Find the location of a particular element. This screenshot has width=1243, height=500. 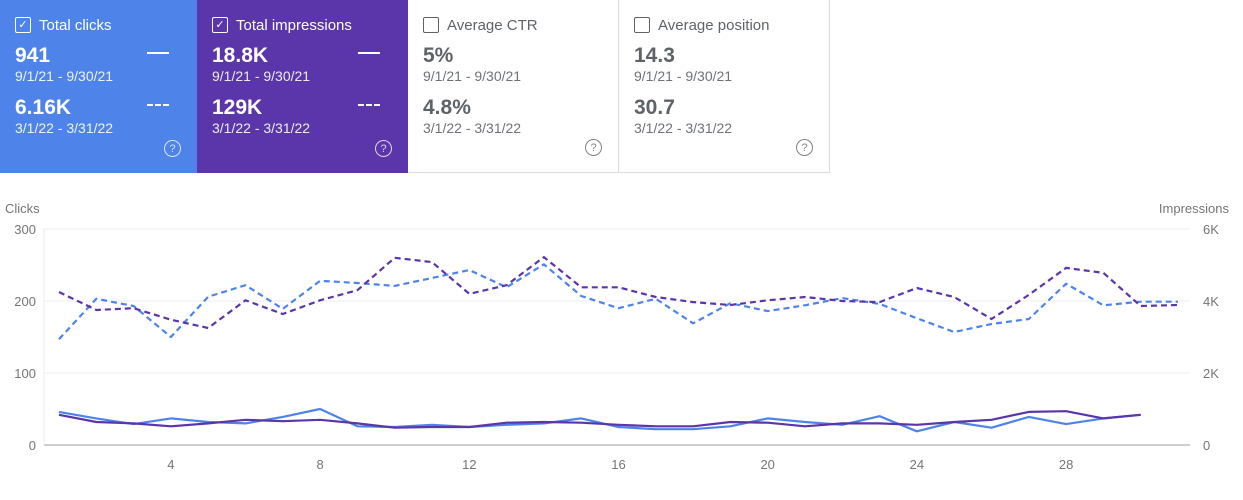

card-value: 30.7 is located at coordinates (654, 107).